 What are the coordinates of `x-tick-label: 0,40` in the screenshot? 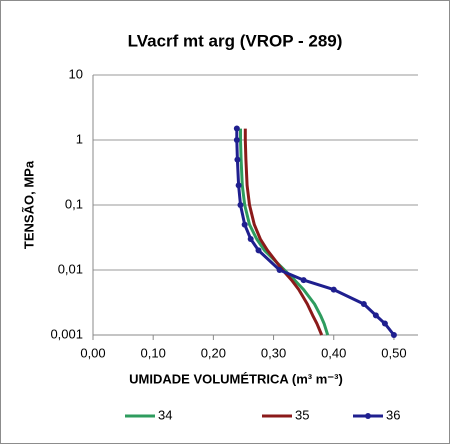 It's located at (333, 352).